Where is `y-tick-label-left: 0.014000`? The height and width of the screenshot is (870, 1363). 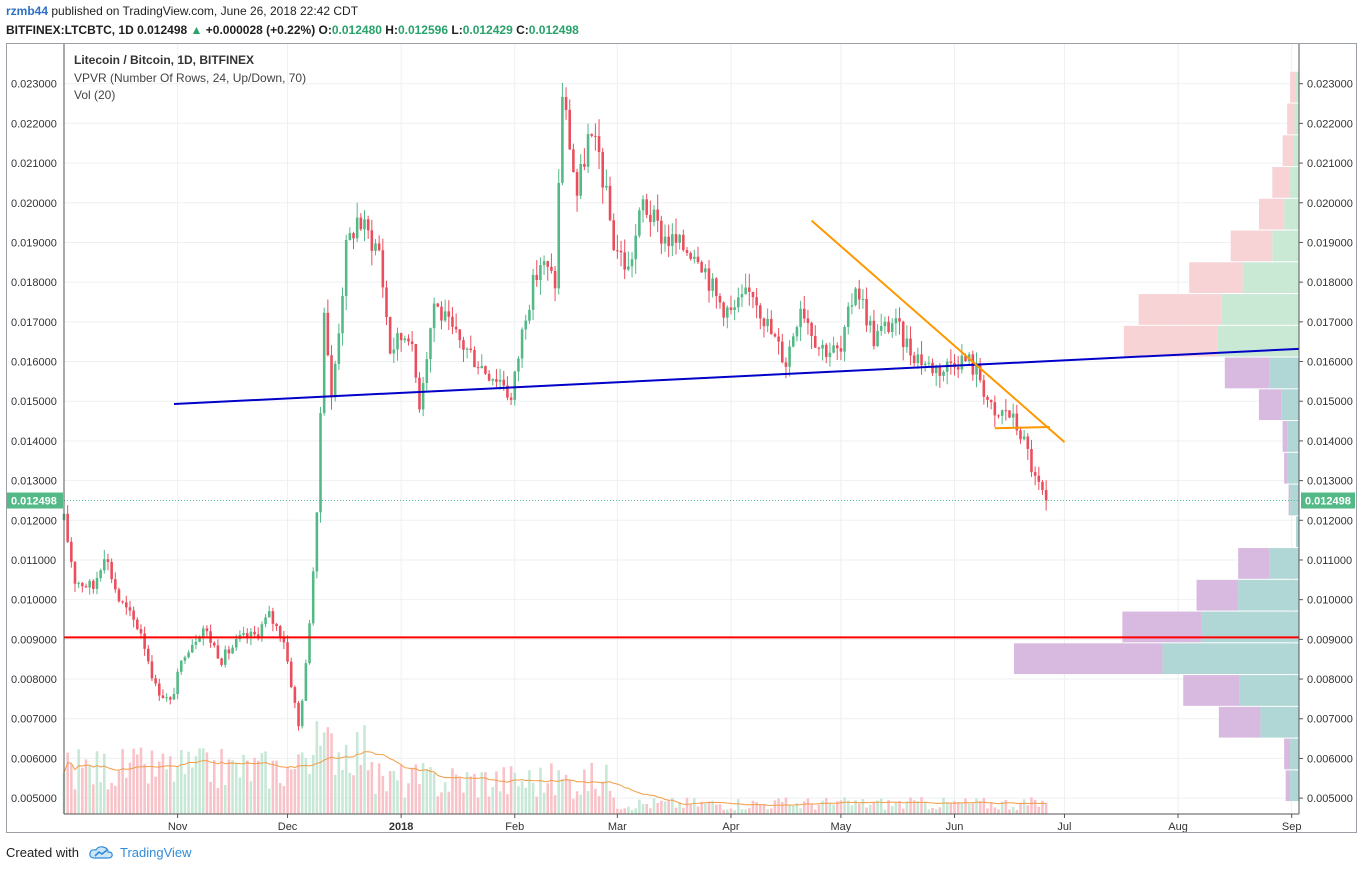 y-tick-label-left: 0.014000 is located at coordinates (34, 442).